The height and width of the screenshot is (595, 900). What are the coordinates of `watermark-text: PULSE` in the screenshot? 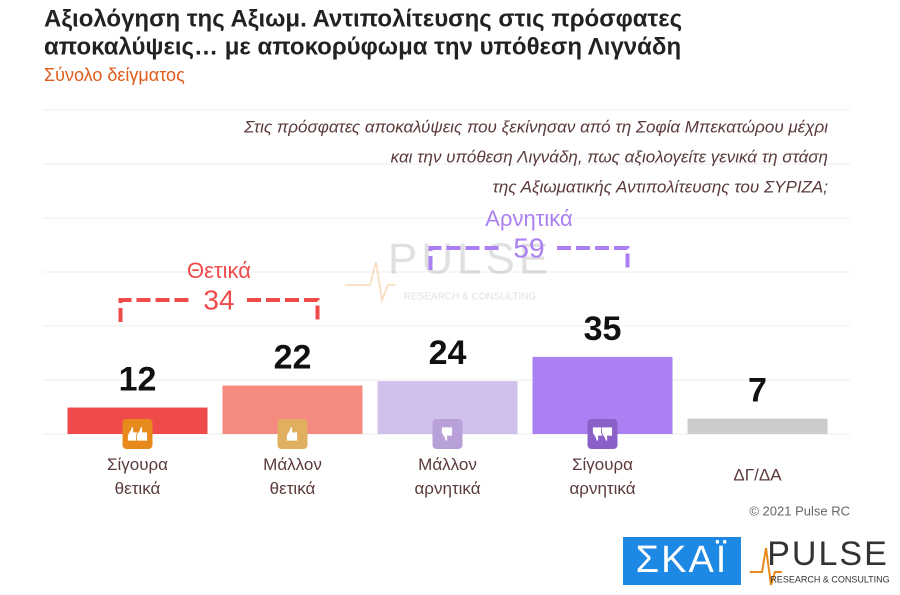 It's located at (470, 259).